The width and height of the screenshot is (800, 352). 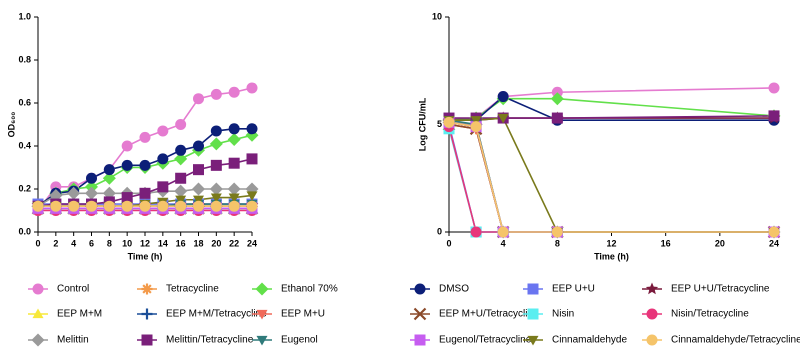 What do you see at coordinates (24, 102) in the screenshot?
I see `y-tick-label: 0.6` at bounding box center [24, 102].